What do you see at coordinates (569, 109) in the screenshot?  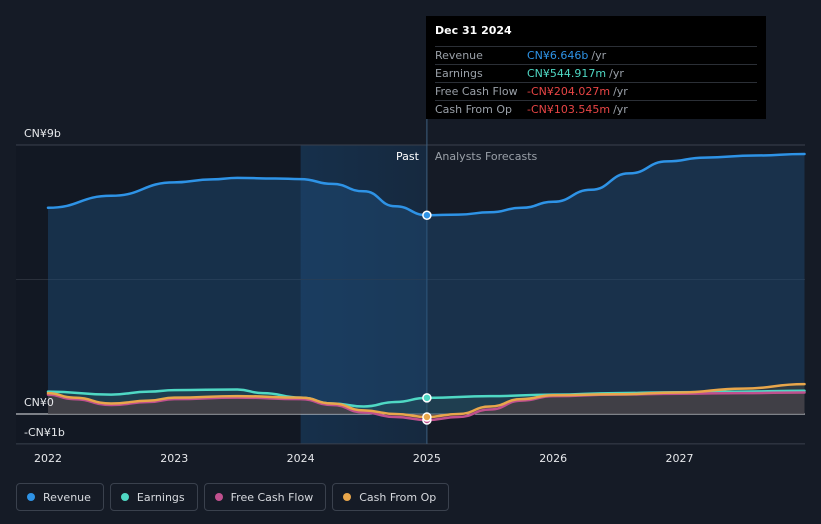 I see `tooltip-value: -CN¥103.545m` at bounding box center [569, 109].